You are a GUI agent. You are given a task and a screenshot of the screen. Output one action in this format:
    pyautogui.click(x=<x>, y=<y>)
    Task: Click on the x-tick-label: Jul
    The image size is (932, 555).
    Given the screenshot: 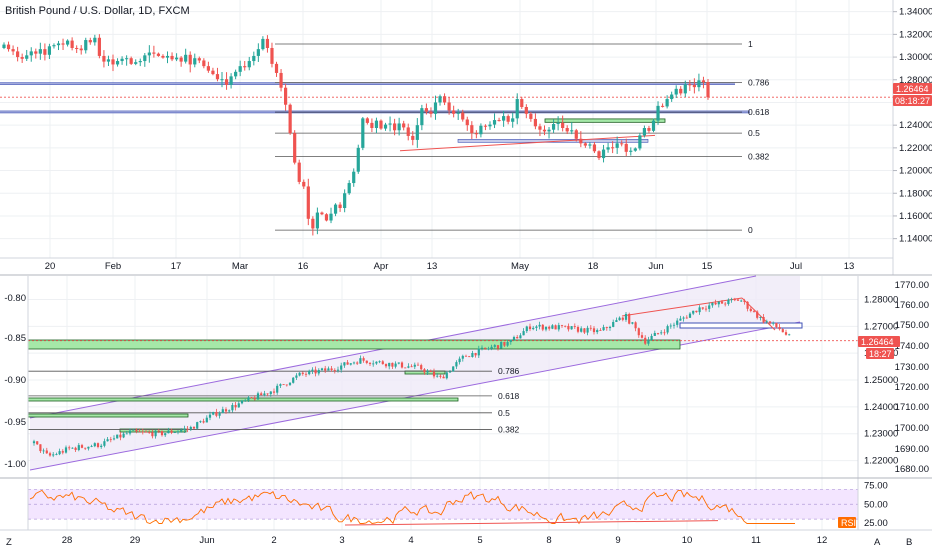 What is the action you would take?
    pyautogui.click(x=796, y=266)
    